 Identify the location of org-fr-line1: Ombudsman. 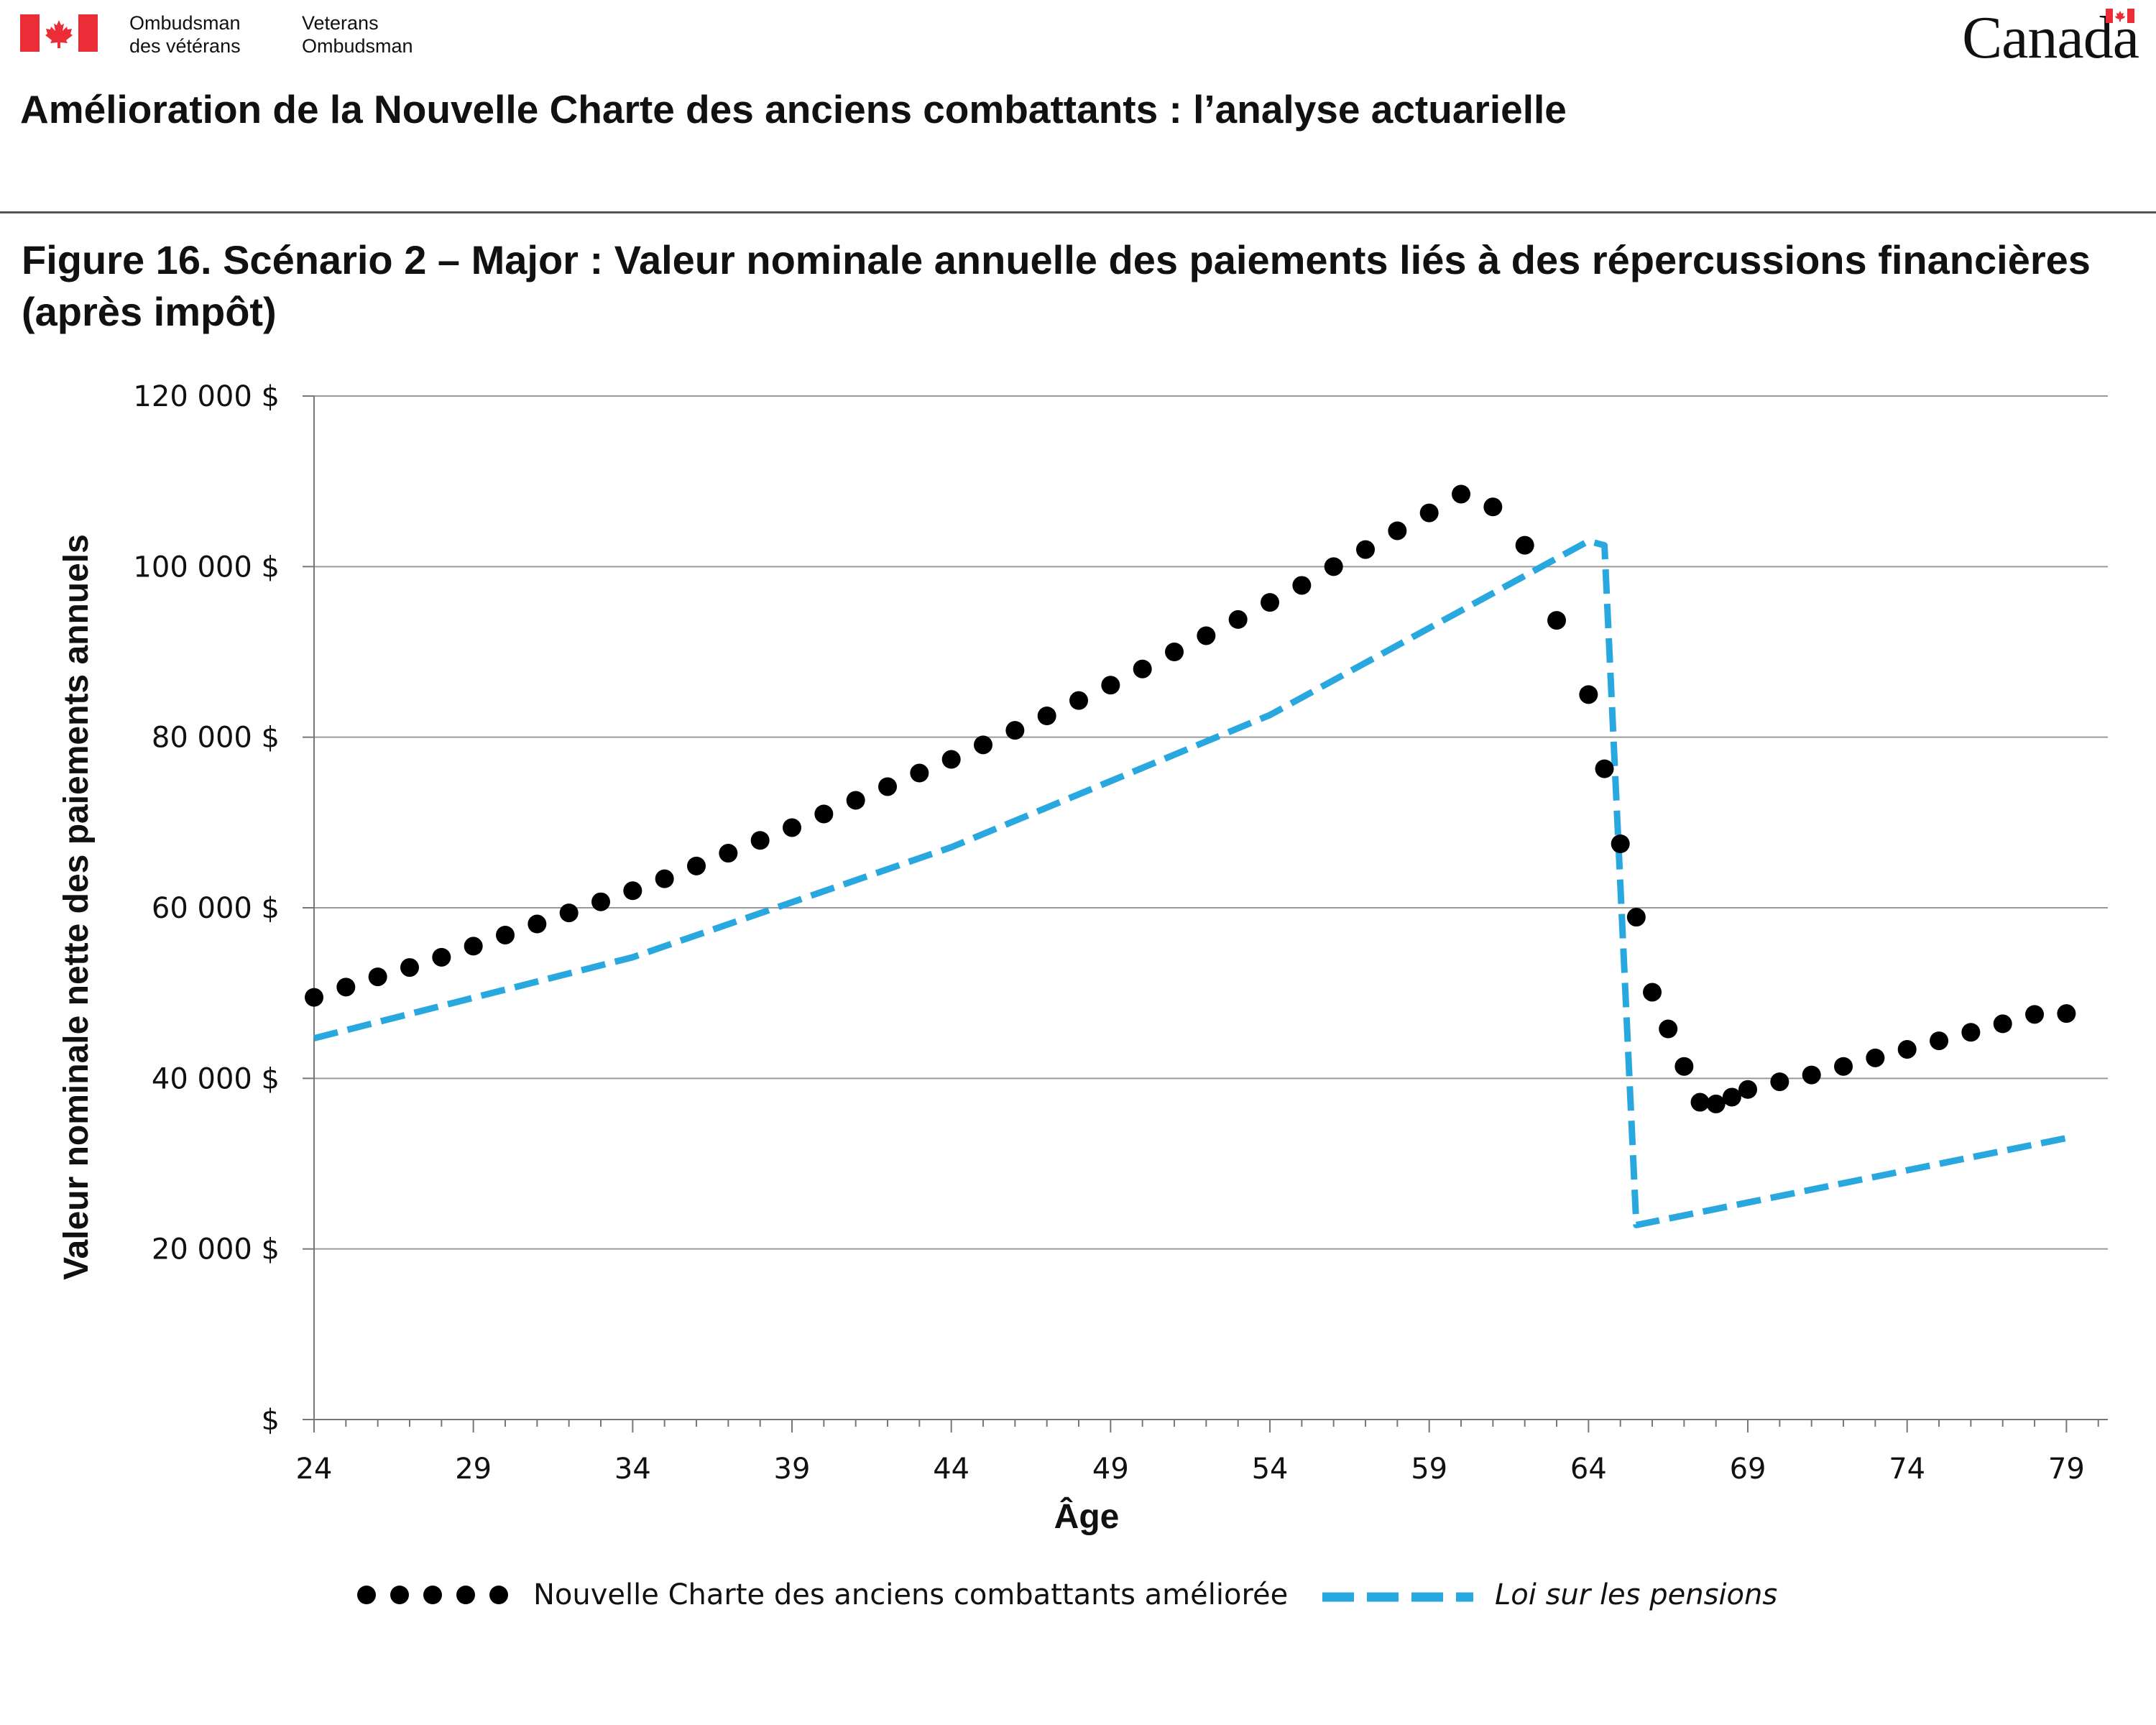
(185, 23).